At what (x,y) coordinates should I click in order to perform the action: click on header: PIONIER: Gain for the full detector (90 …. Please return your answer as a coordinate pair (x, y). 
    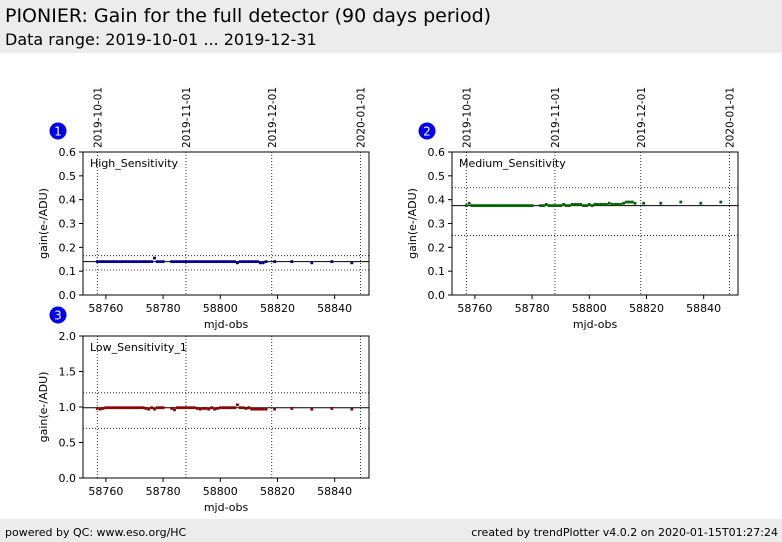
    Looking at the image, I should click on (391, 26).